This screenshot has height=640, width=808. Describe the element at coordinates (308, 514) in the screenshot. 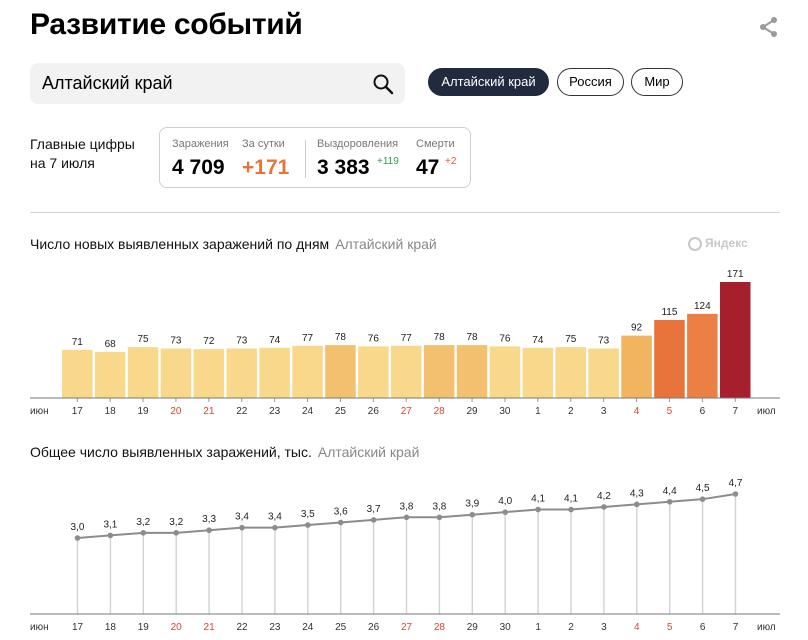

I see `point-value-label: 3,5` at that location.